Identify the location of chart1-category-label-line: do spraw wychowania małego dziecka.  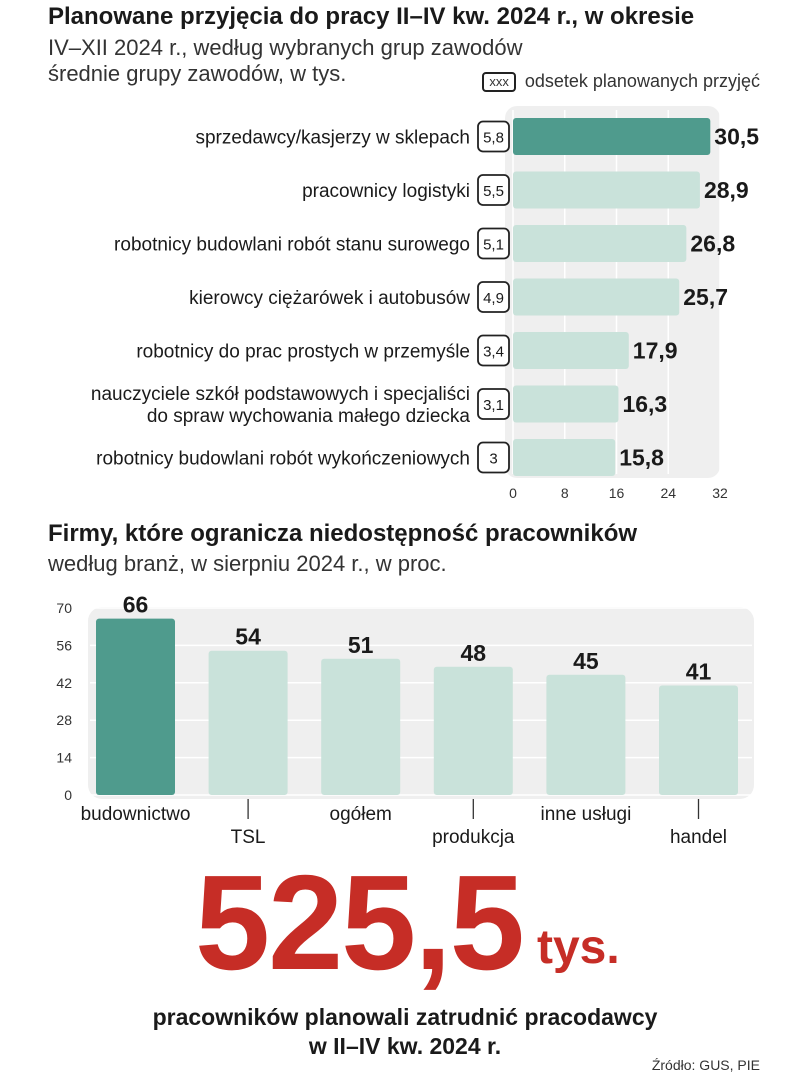
(309, 416).